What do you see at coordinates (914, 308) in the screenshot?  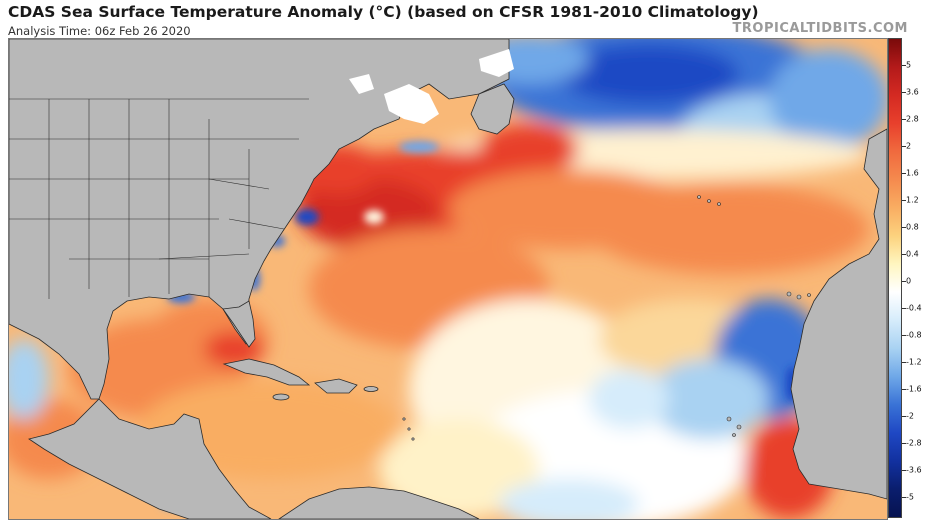 I see `colorbar-tick-label: -0.4` at bounding box center [914, 308].